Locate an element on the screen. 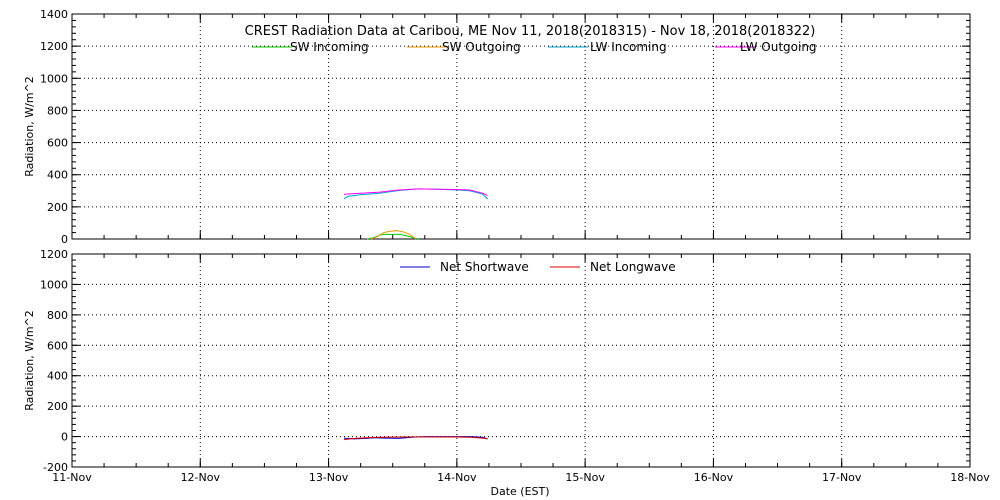  legend-label: SW Incoming is located at coordinates (329, 47).